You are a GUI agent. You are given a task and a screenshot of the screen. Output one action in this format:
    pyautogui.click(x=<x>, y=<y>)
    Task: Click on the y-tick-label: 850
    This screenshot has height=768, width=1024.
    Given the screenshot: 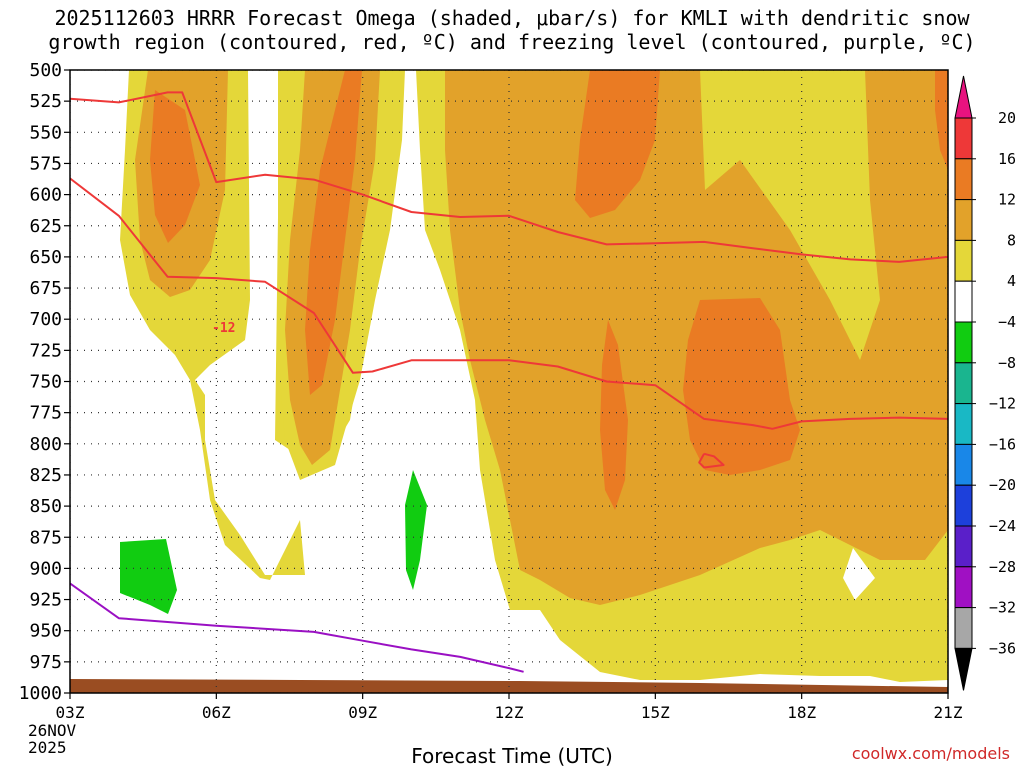 What is the action you would take?
    pyautogui.click(x=45, y=506)
    